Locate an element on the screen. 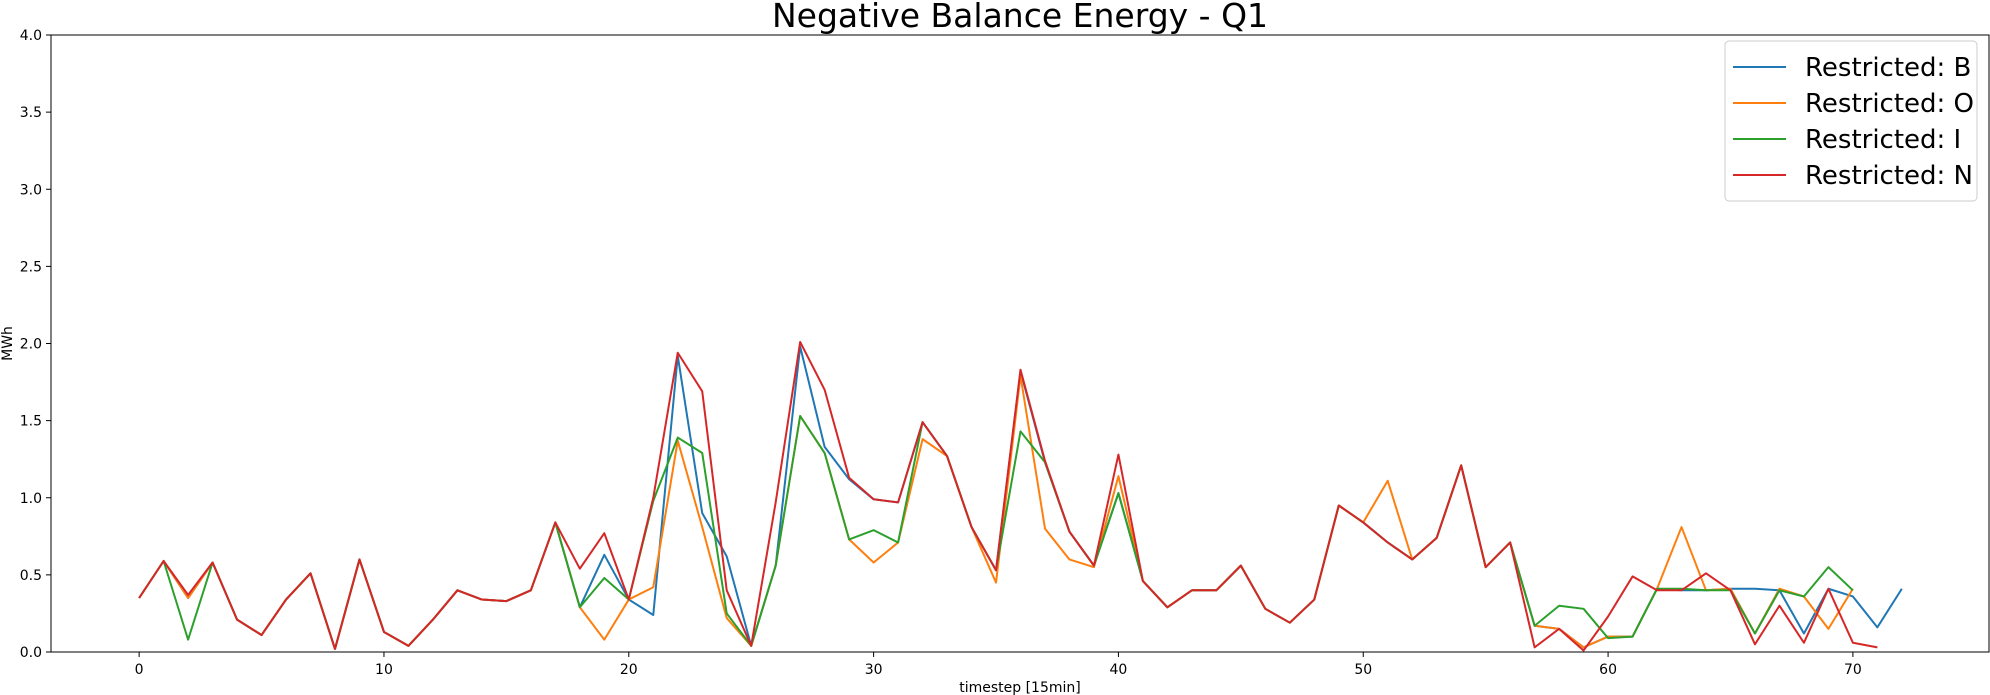 The width and height of the screenshot is (1990, 695). y-tick-label: 0.5 is located at coordinates (31, 576).